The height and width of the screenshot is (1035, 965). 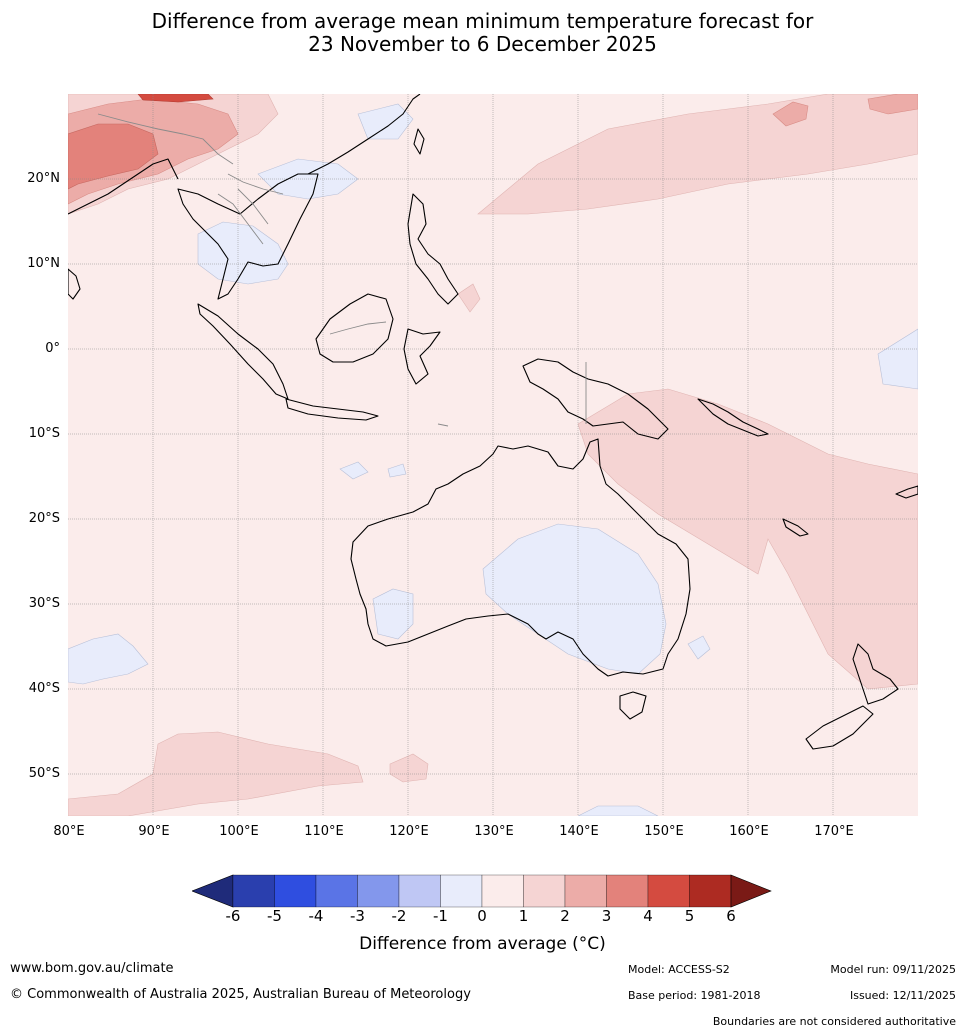 I want to click on borneo-coast, so click(x=354, y=328).